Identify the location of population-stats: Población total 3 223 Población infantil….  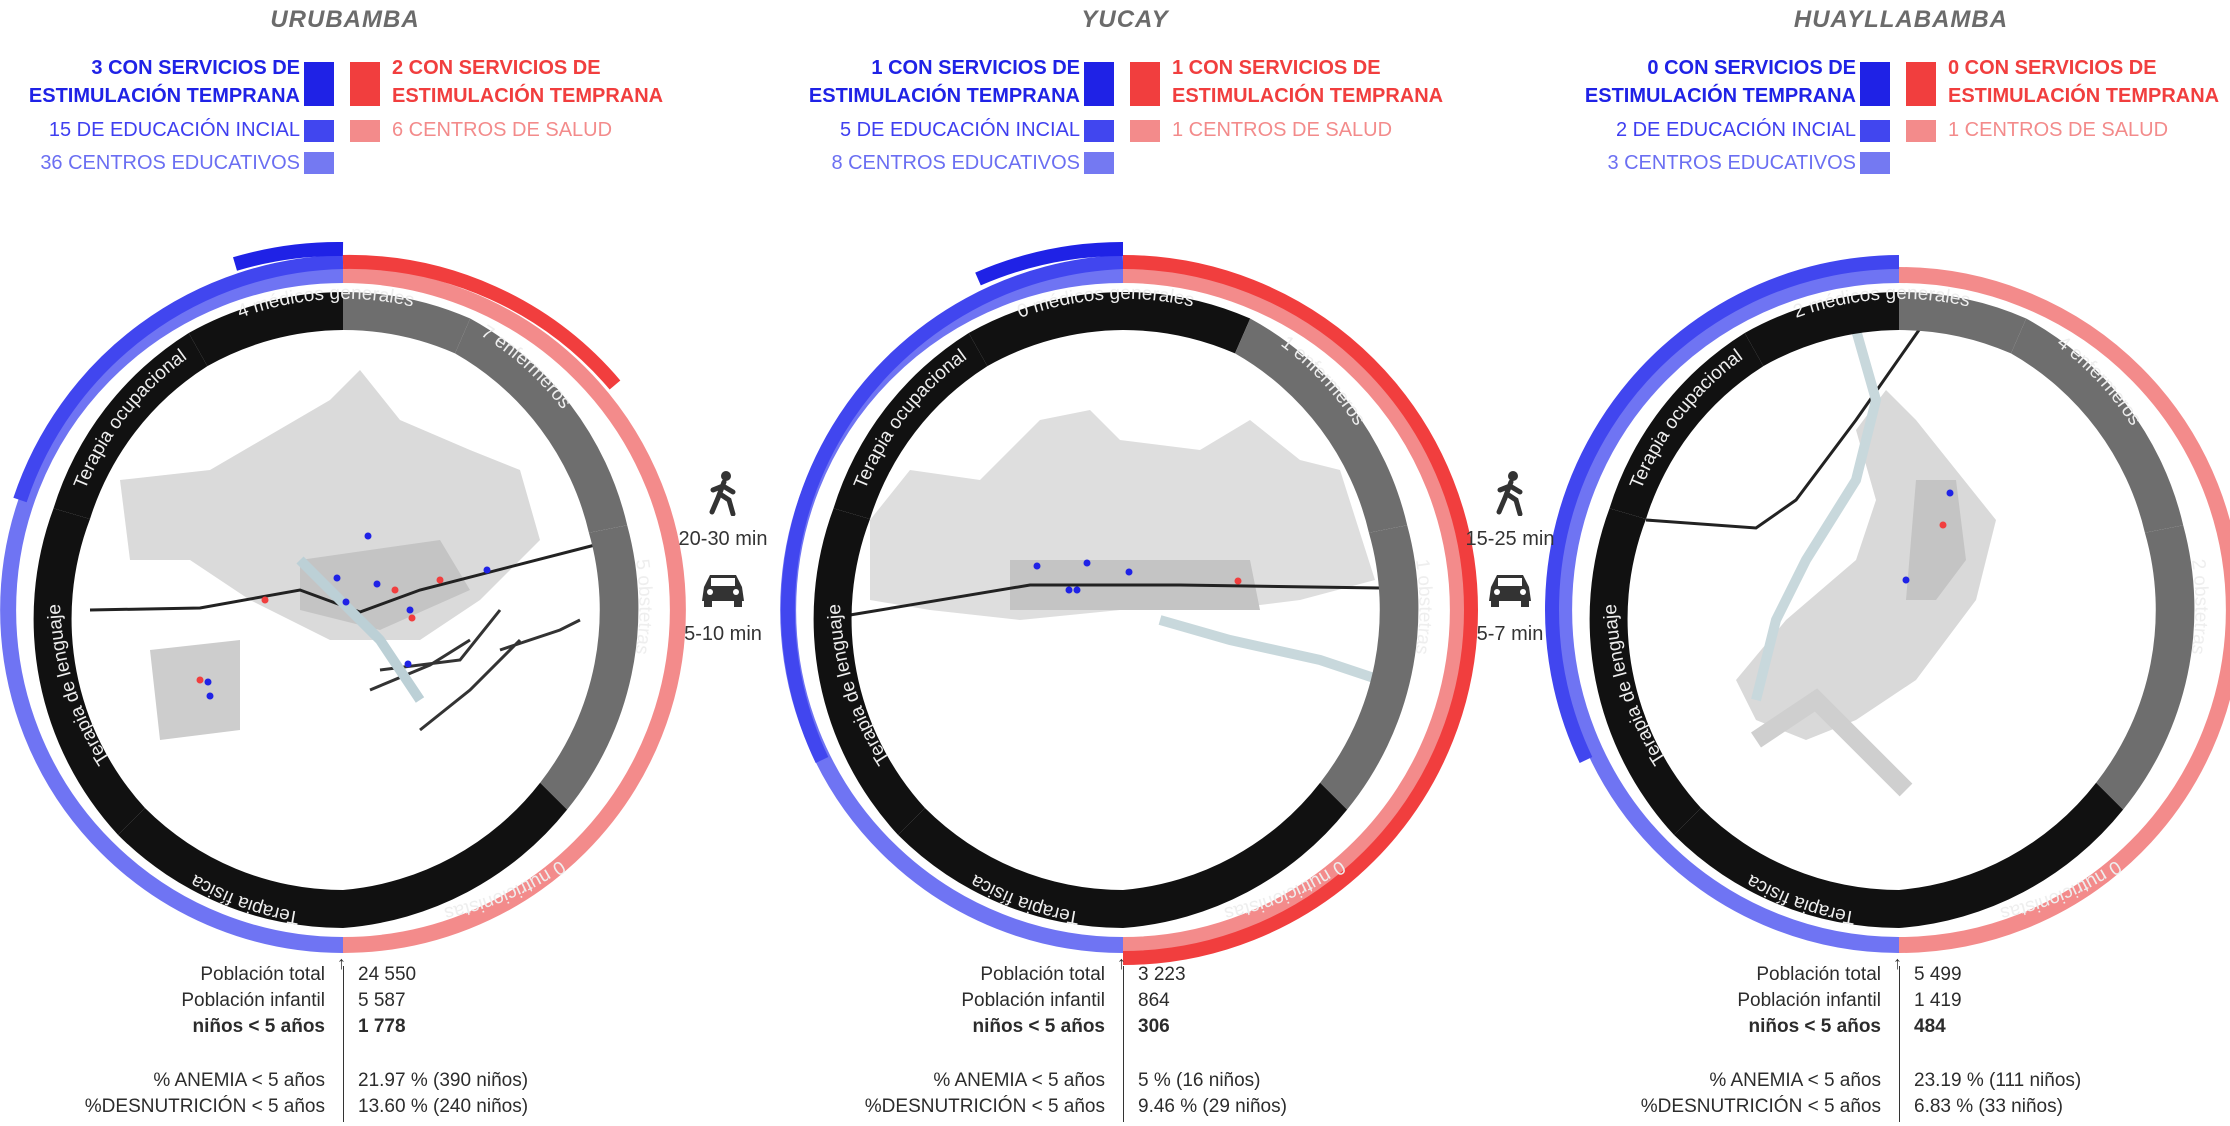
(1140, 1043).